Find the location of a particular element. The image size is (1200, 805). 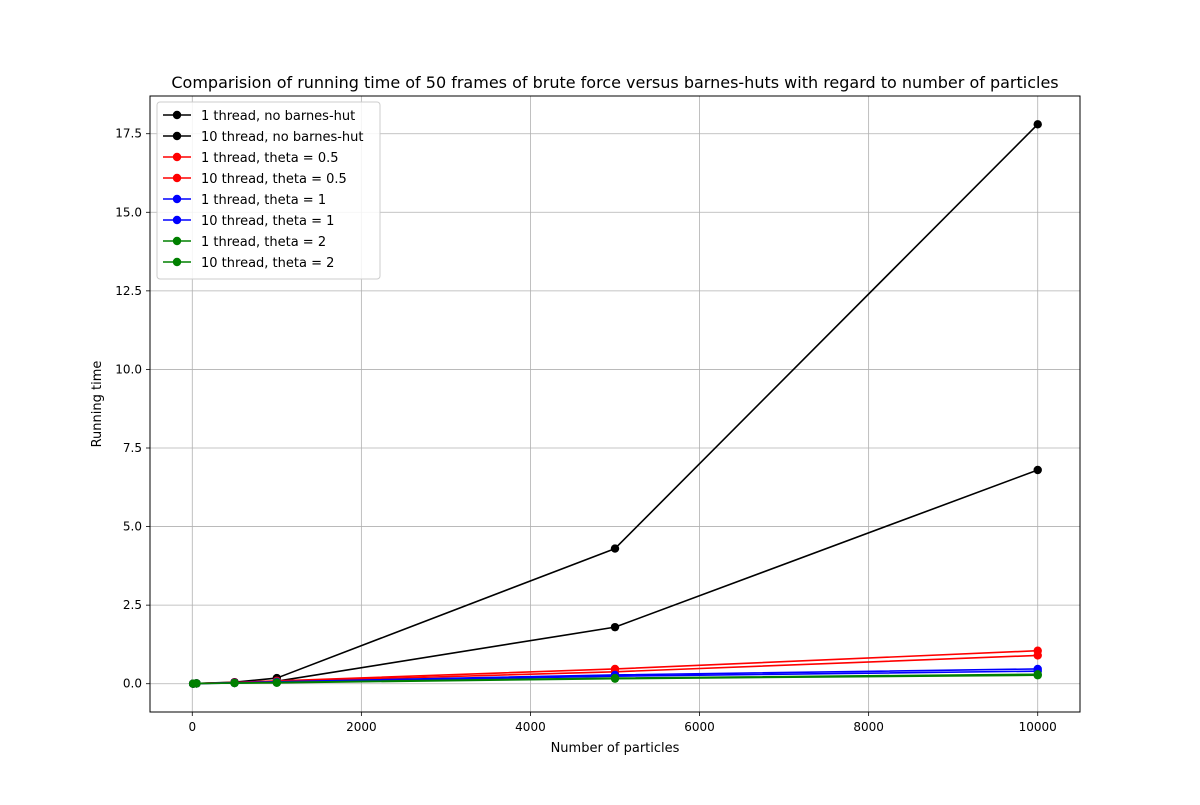

x-axis-label: Number of particles is located at coordinates (615, 748).